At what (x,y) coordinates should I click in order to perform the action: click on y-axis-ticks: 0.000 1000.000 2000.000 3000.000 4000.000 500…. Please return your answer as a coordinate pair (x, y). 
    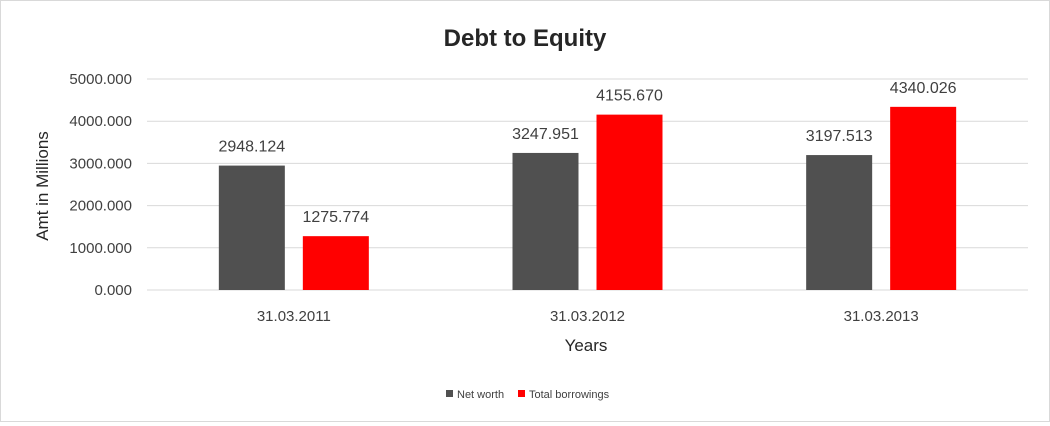
    Looking at the image, I should click on (100, 185).